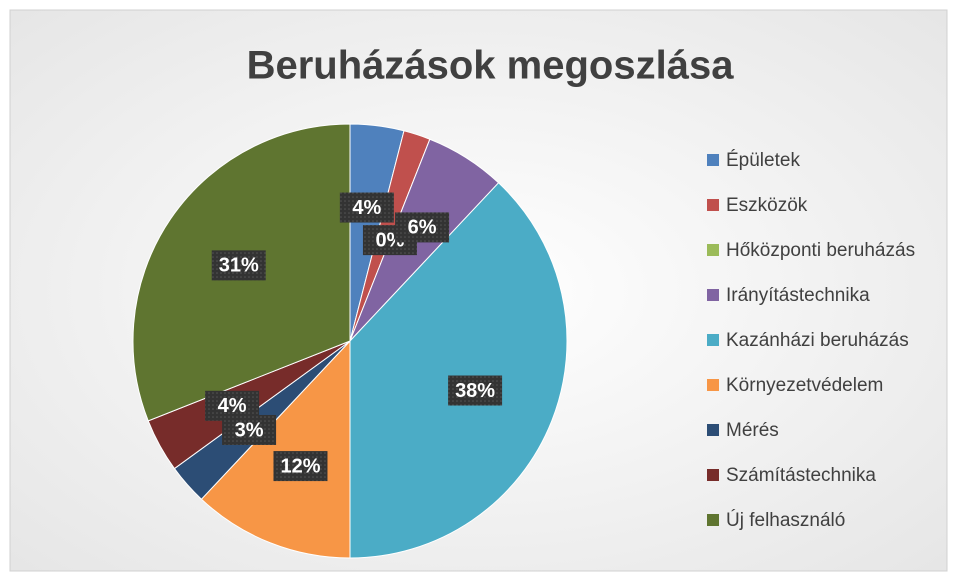  I want to click on data-label: 38%, so click(475, 391).